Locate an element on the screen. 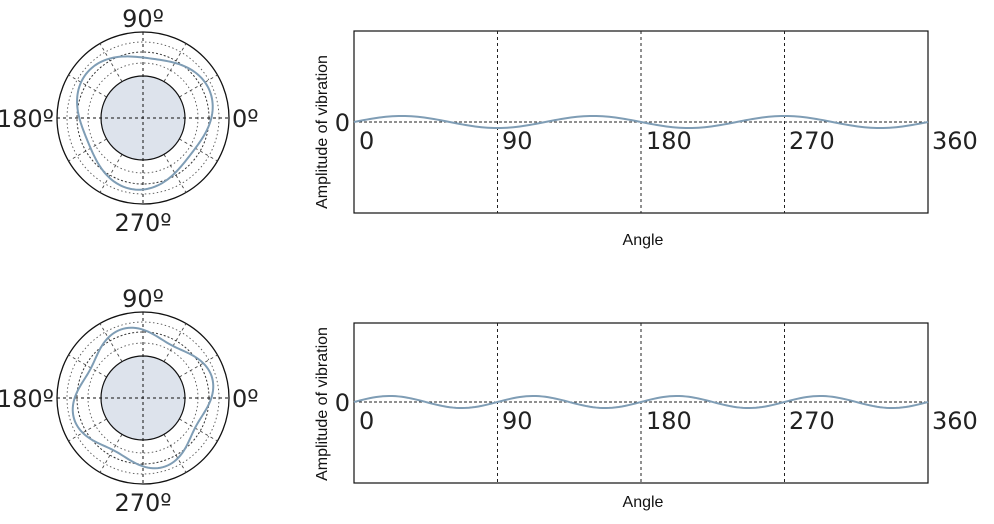 This screenshot has width=994, height=524. polar-diagram-2: 90º 180º 0º 270º is located at coordinates (129, 401).